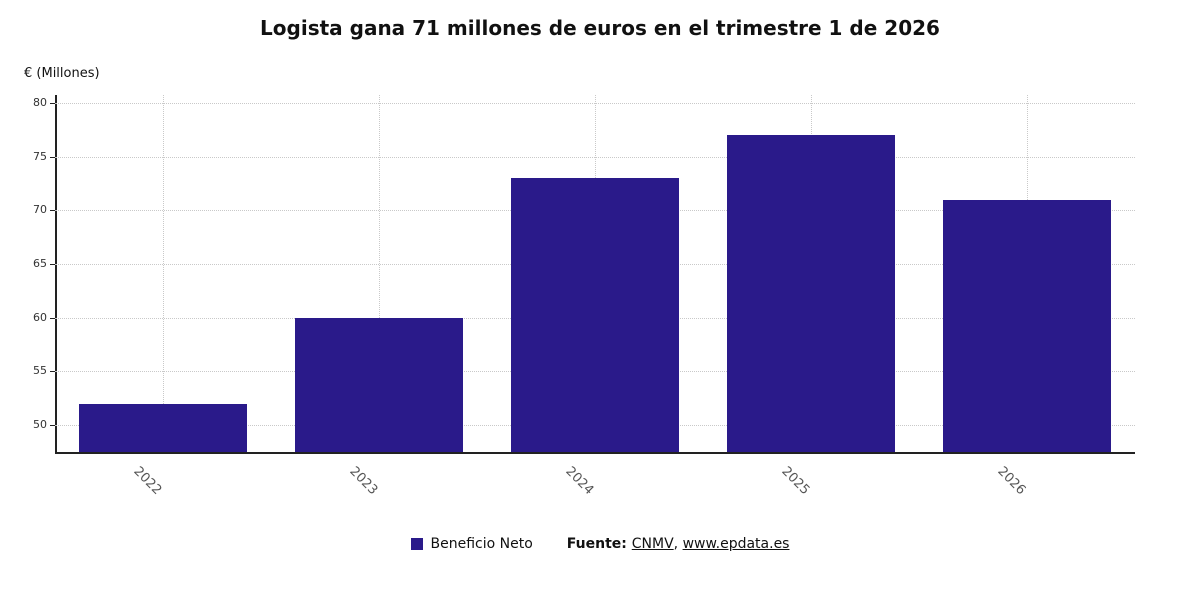 This screenshot has width=1200, height=589. I want to click on y-tick-label: 60, so click(40, 317).